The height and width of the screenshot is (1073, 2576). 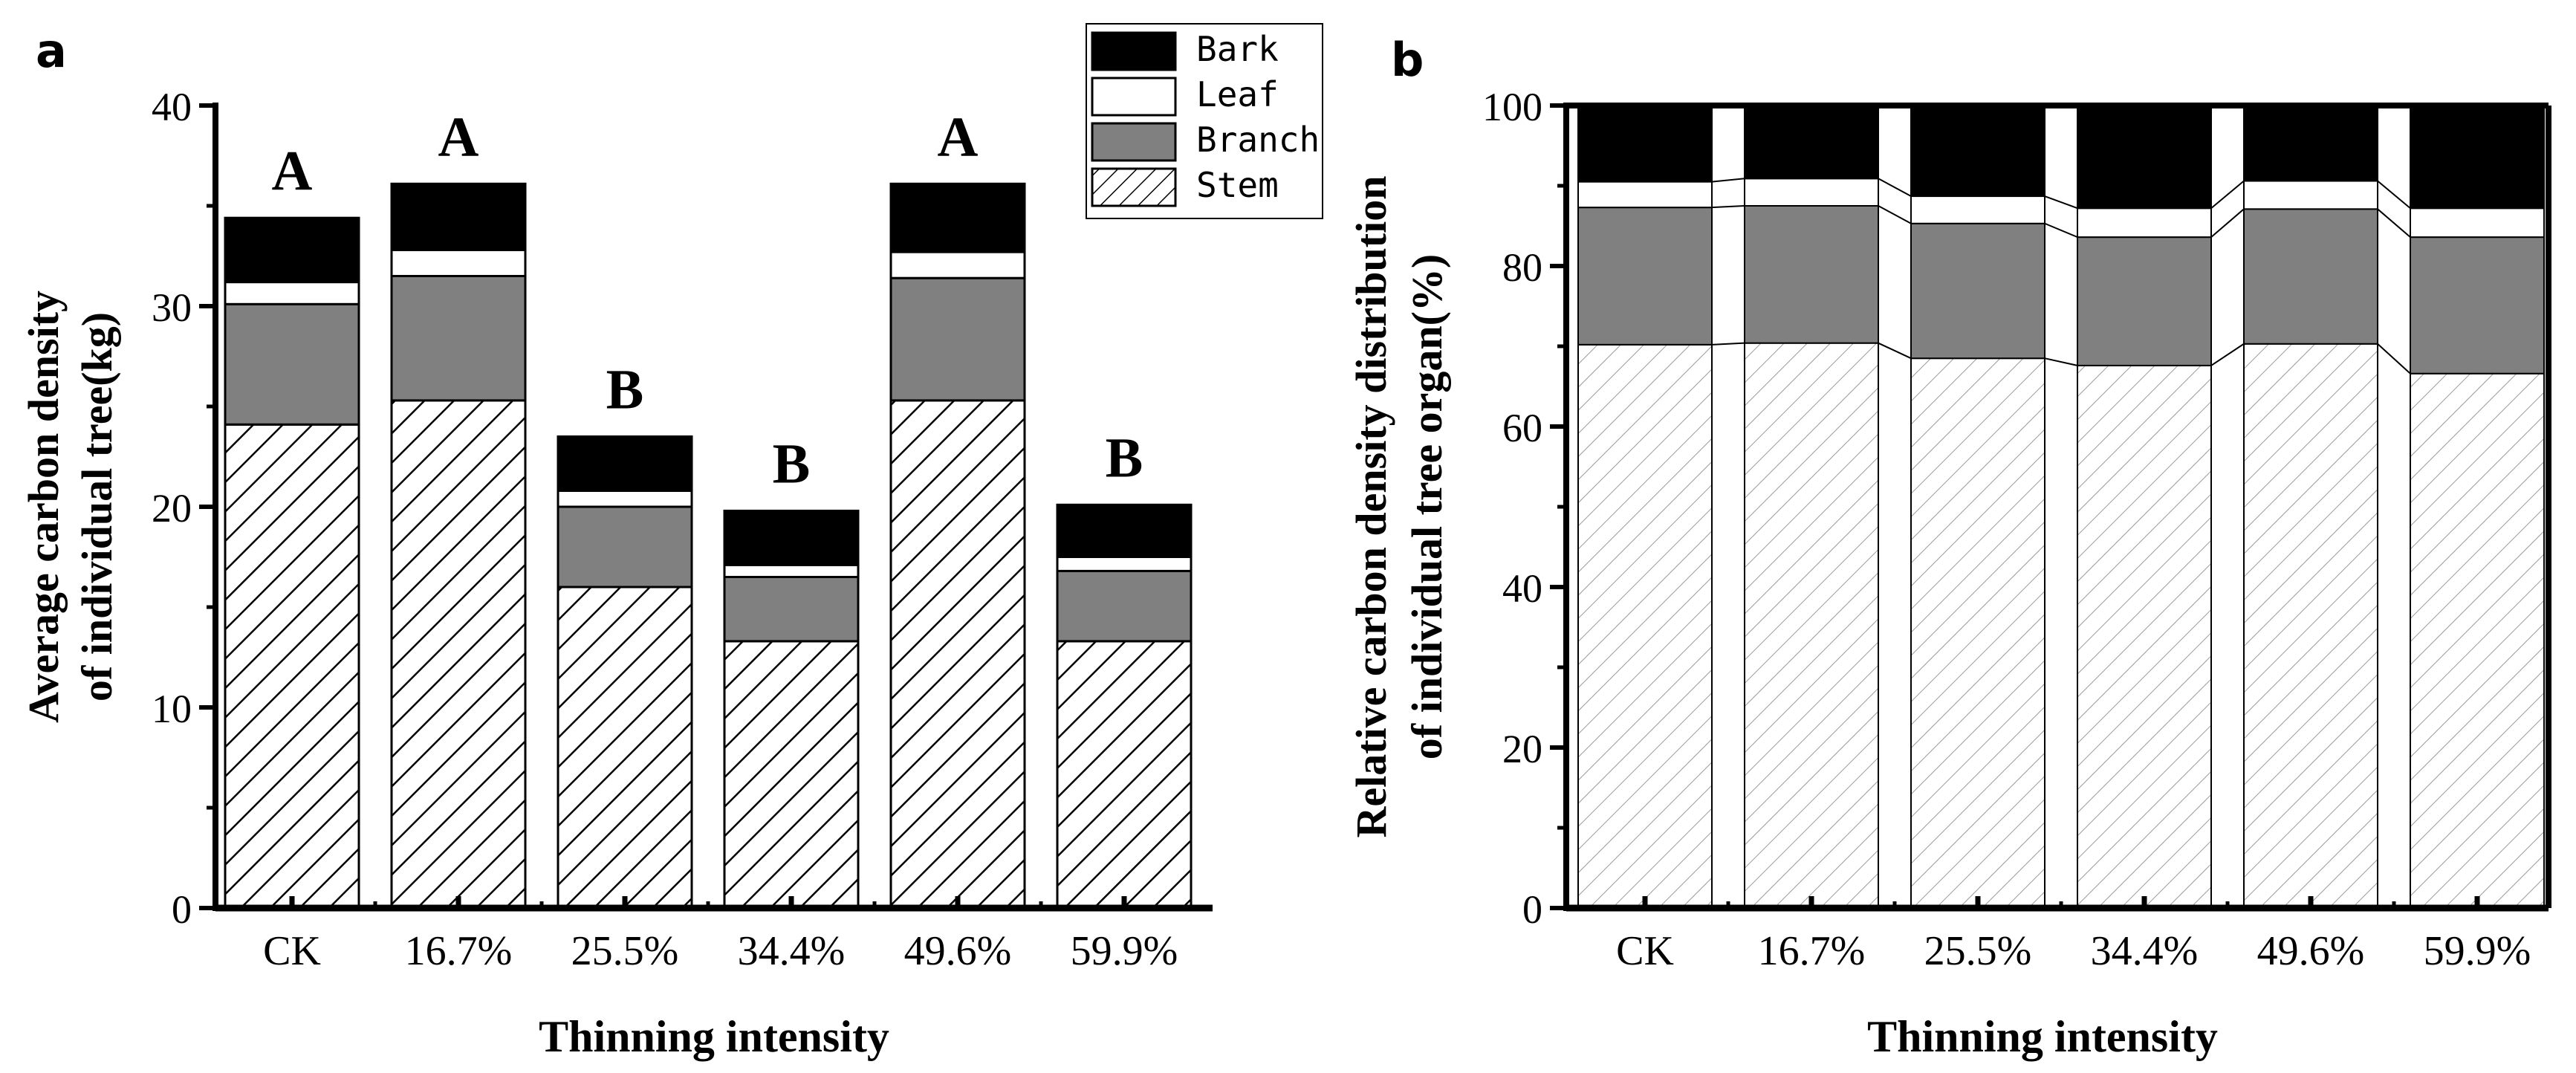 What do you see at coordinates (172, 307) in the screenshot?
I see `y-tick-label: 30` at bounding box center [172, 307].